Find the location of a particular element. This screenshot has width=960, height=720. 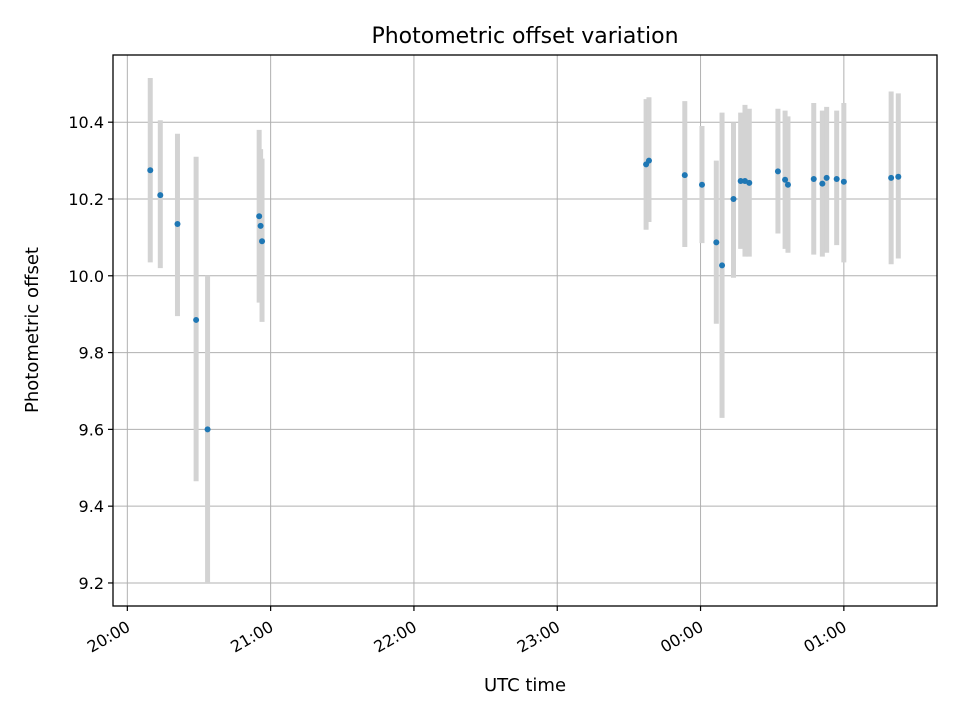

y-tick-label: 9.8 is located at coordinates (91, 353).